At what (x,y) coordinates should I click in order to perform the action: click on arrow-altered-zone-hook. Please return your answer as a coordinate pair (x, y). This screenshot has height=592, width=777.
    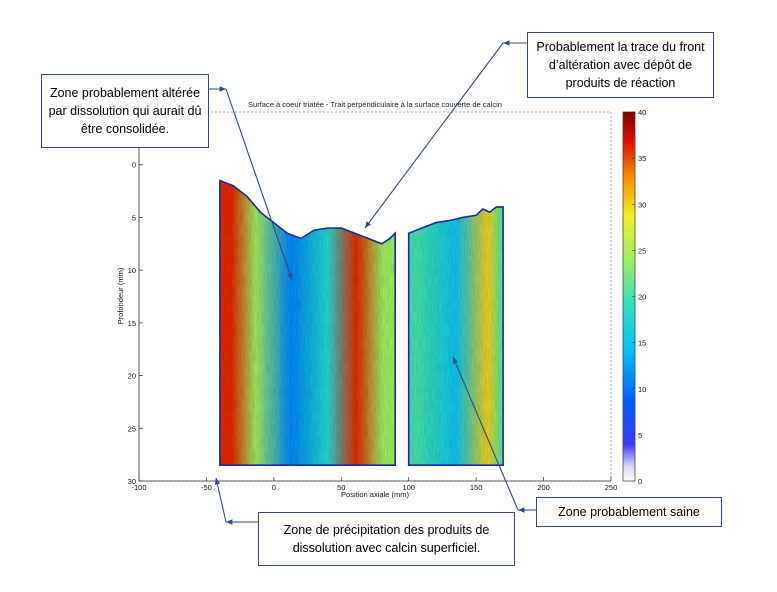
    Looking at the image, I should click on (217, 89).